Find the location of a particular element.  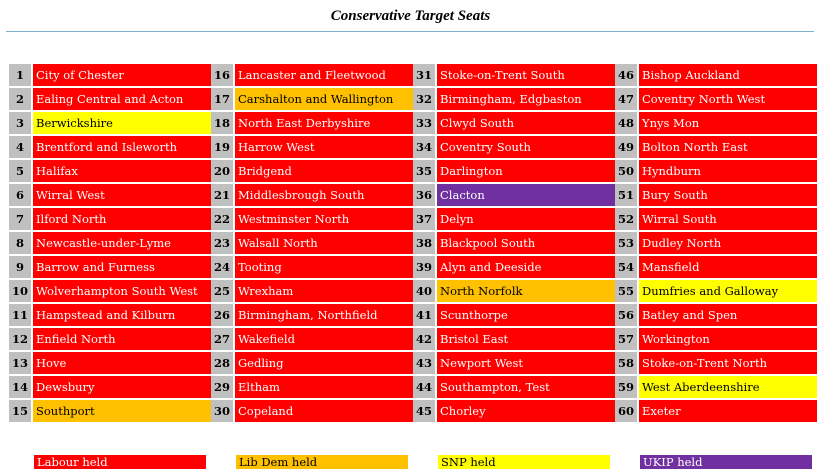

table-row: 28 Gedling is located at coordinates (312, 363).